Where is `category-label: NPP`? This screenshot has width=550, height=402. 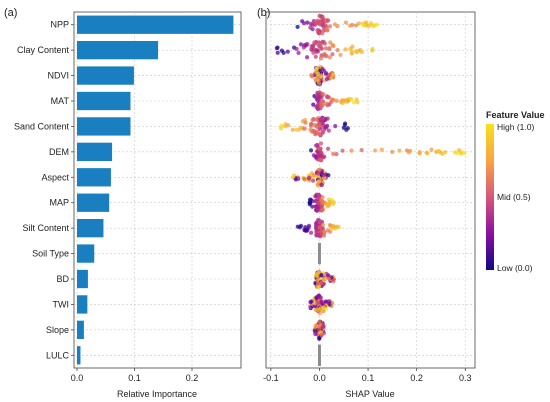
category-label: NPP is located at coordinates (59, 25).